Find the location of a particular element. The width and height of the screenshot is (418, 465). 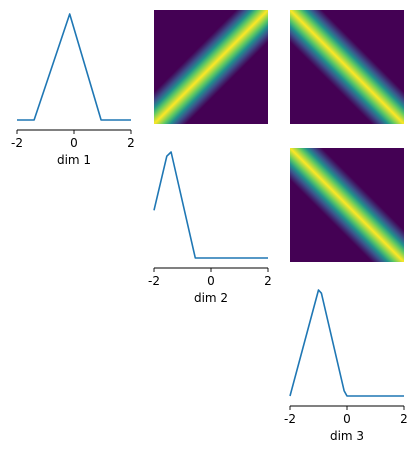

density-panel-r1-c3 is located at coordinates (347, 67).